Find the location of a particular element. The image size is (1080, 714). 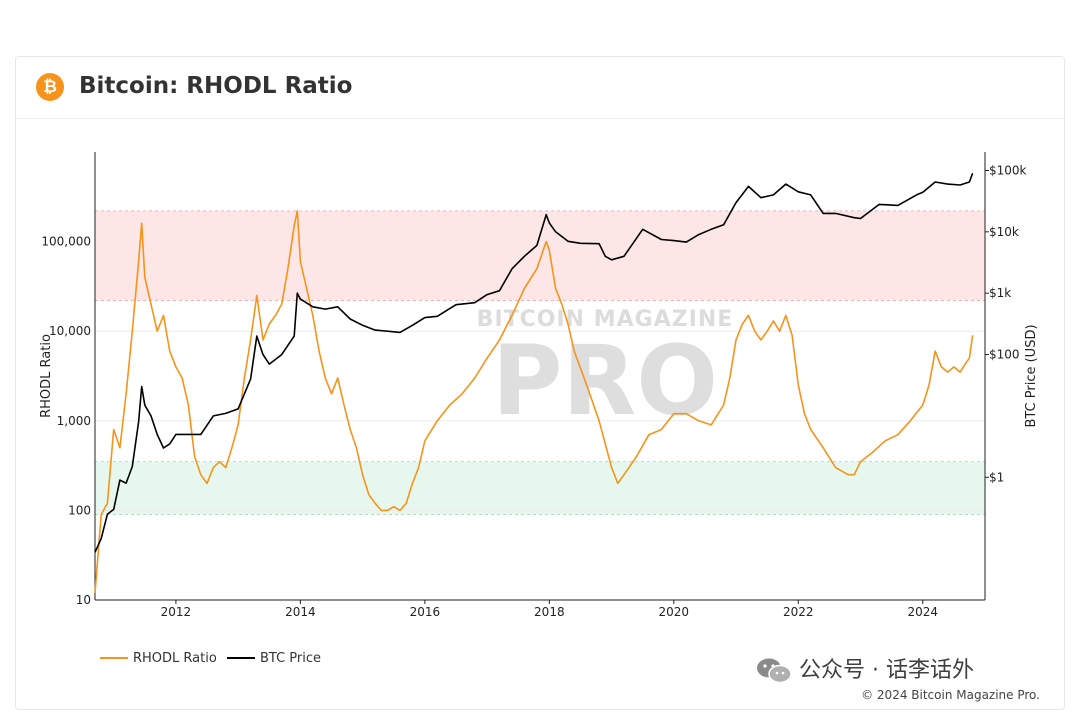

bitcoin-logo-icon: ₿ is located at coordinates (50, 87).